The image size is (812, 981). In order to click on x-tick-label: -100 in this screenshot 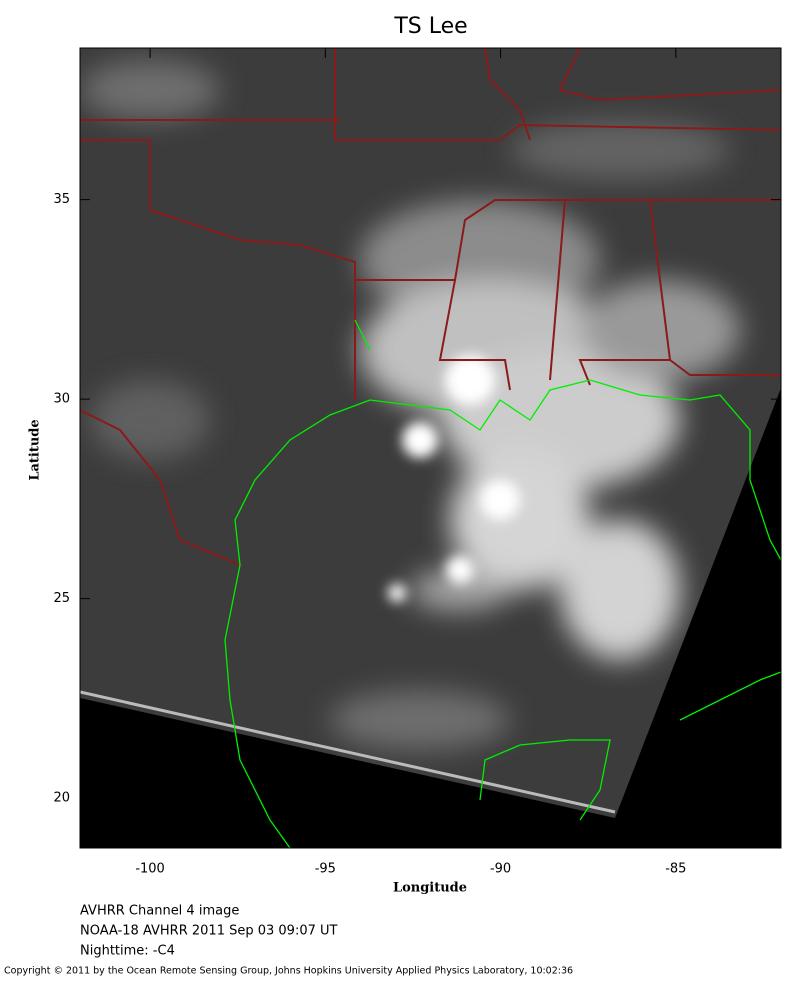, I will do `click(150, 869)`.